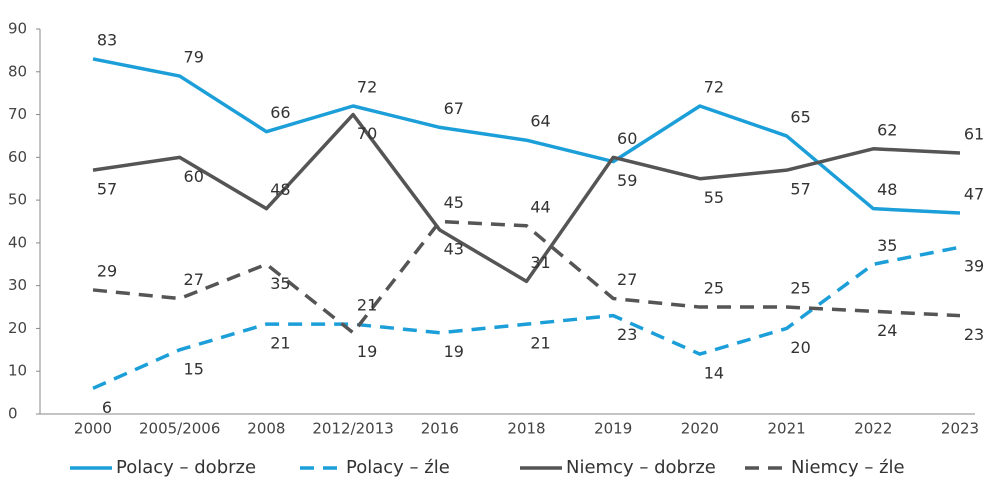  What do you see at coordinates (17, 371) in the screenshot?
I see `y-tick-label: 10` at bounding box center [17, 371].